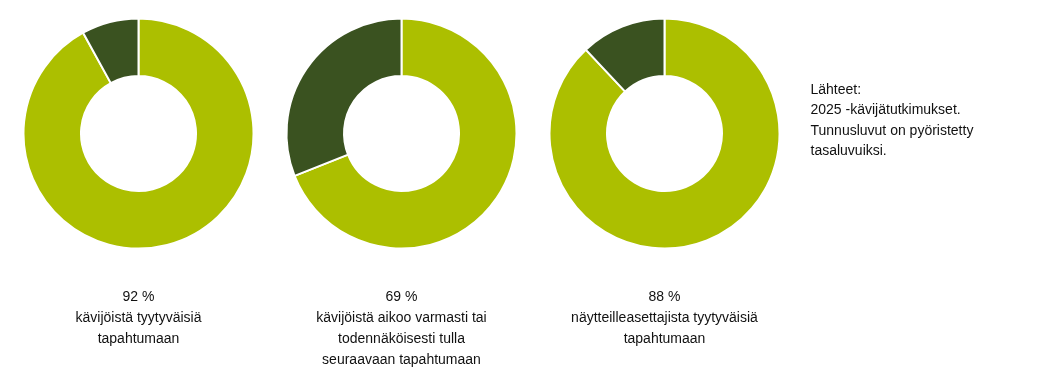 The height and width of the screenshot is (385, 1059). I want to click on text: 69 % kävijöistä aikoo varmasti tai todennäköisesti tulla seuraavaan tapahtumaan, so click(401, 327).